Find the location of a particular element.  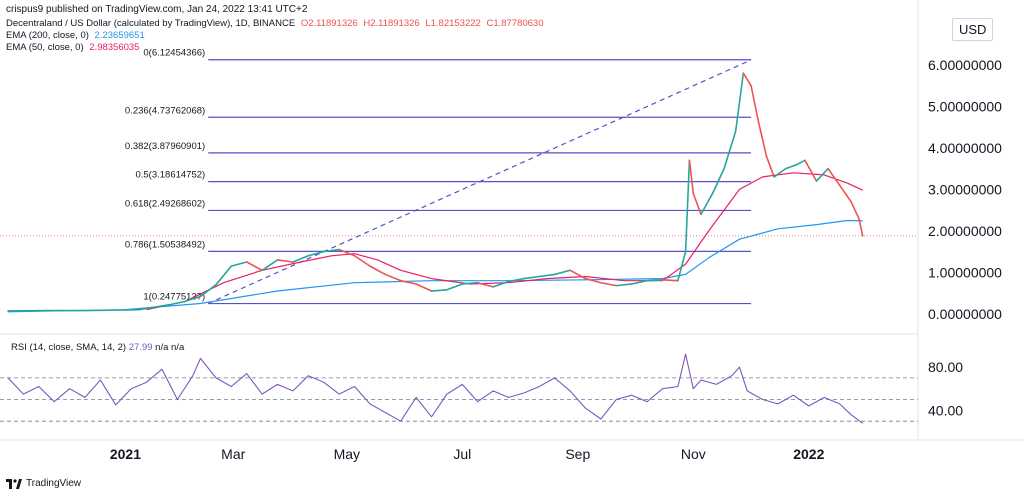

time-tick-label: Jul is located at coordinates (462, 454).